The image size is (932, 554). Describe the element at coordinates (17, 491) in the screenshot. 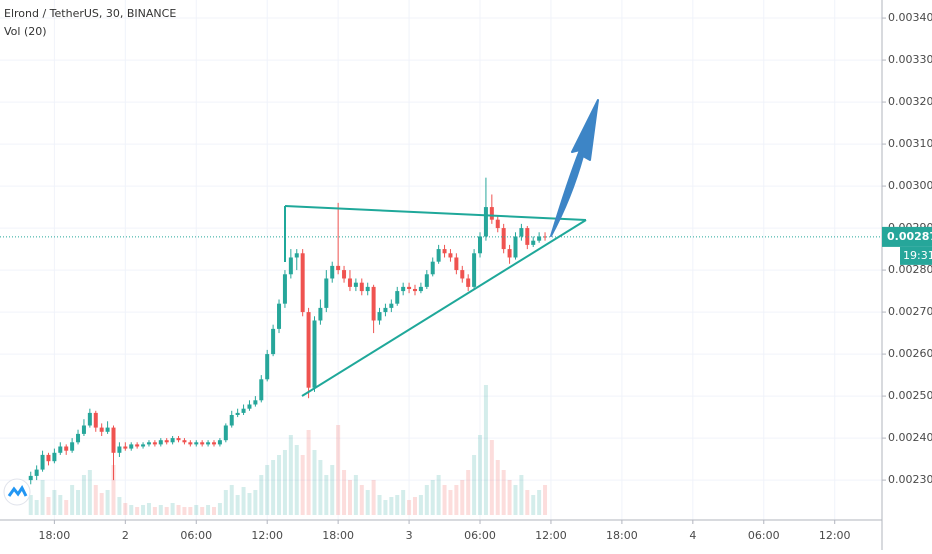

I see `logo-mark` at that location.